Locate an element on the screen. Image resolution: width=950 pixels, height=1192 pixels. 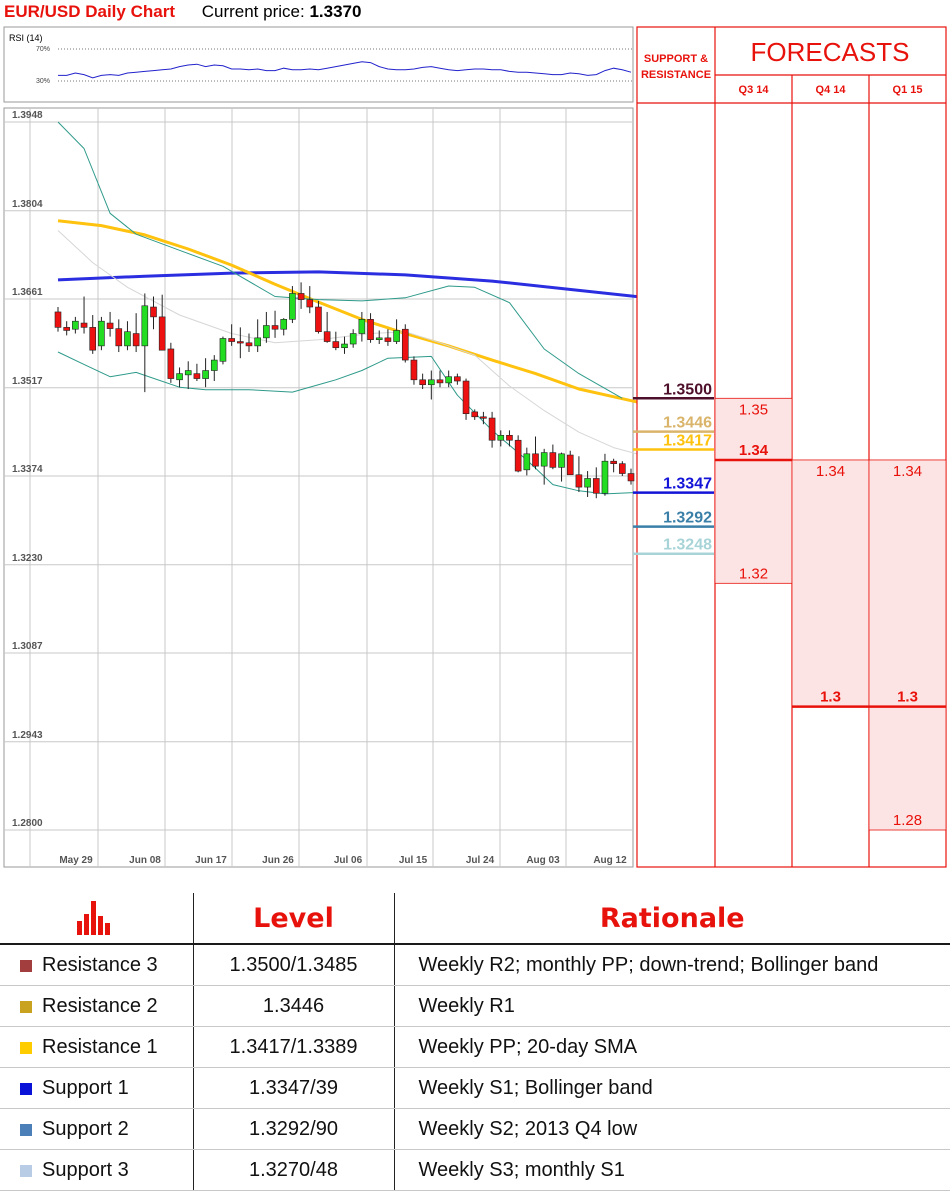
level-value: 1.3292/90 is located at coordinates (293, 1129).